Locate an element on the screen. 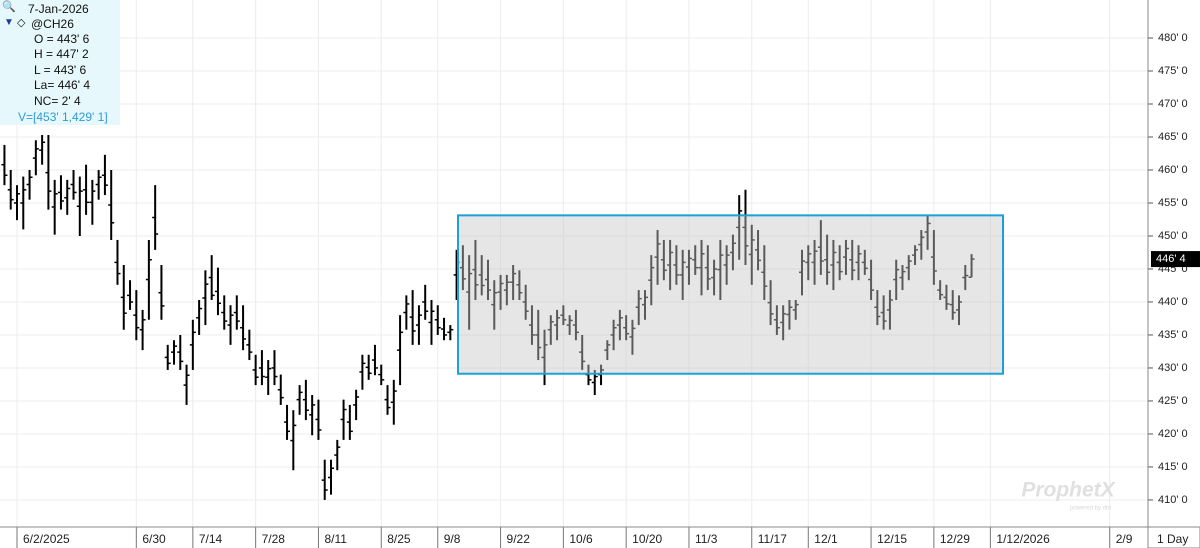  x-tick-label: 11/17 is located at coordinates (772, 539).